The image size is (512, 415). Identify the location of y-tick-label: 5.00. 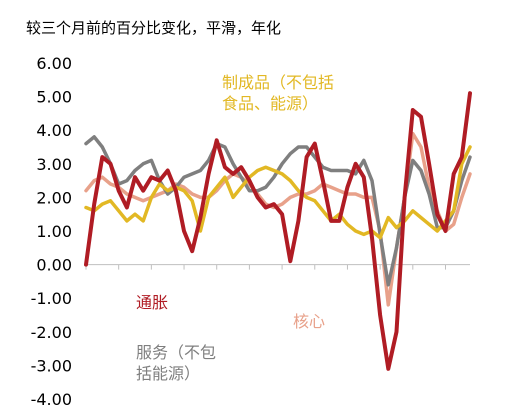
(54, 97).